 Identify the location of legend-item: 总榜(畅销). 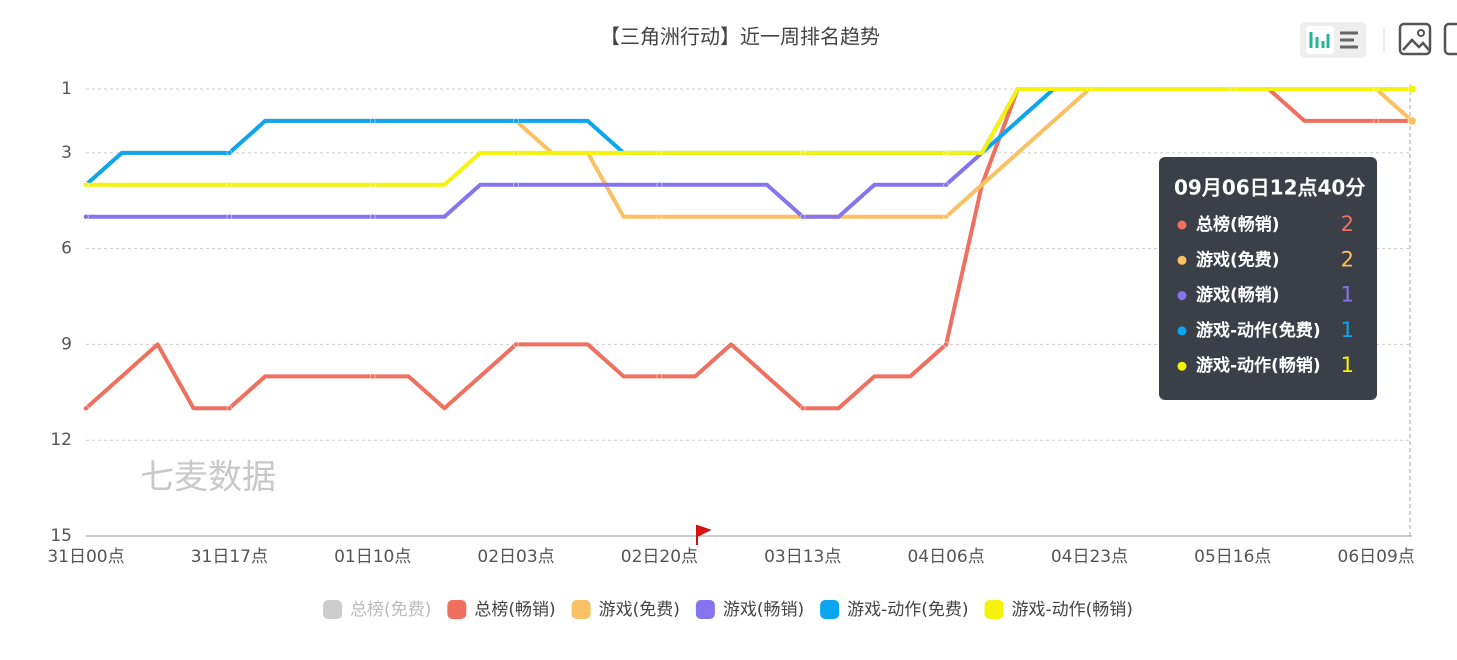
(501, 610).